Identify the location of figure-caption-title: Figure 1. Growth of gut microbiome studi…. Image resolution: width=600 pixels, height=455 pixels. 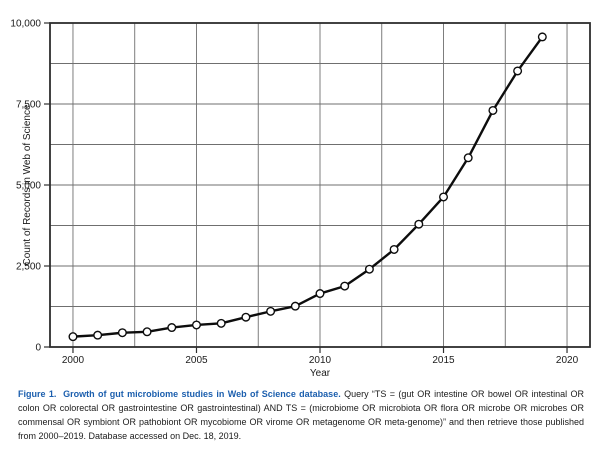
(179, 394).